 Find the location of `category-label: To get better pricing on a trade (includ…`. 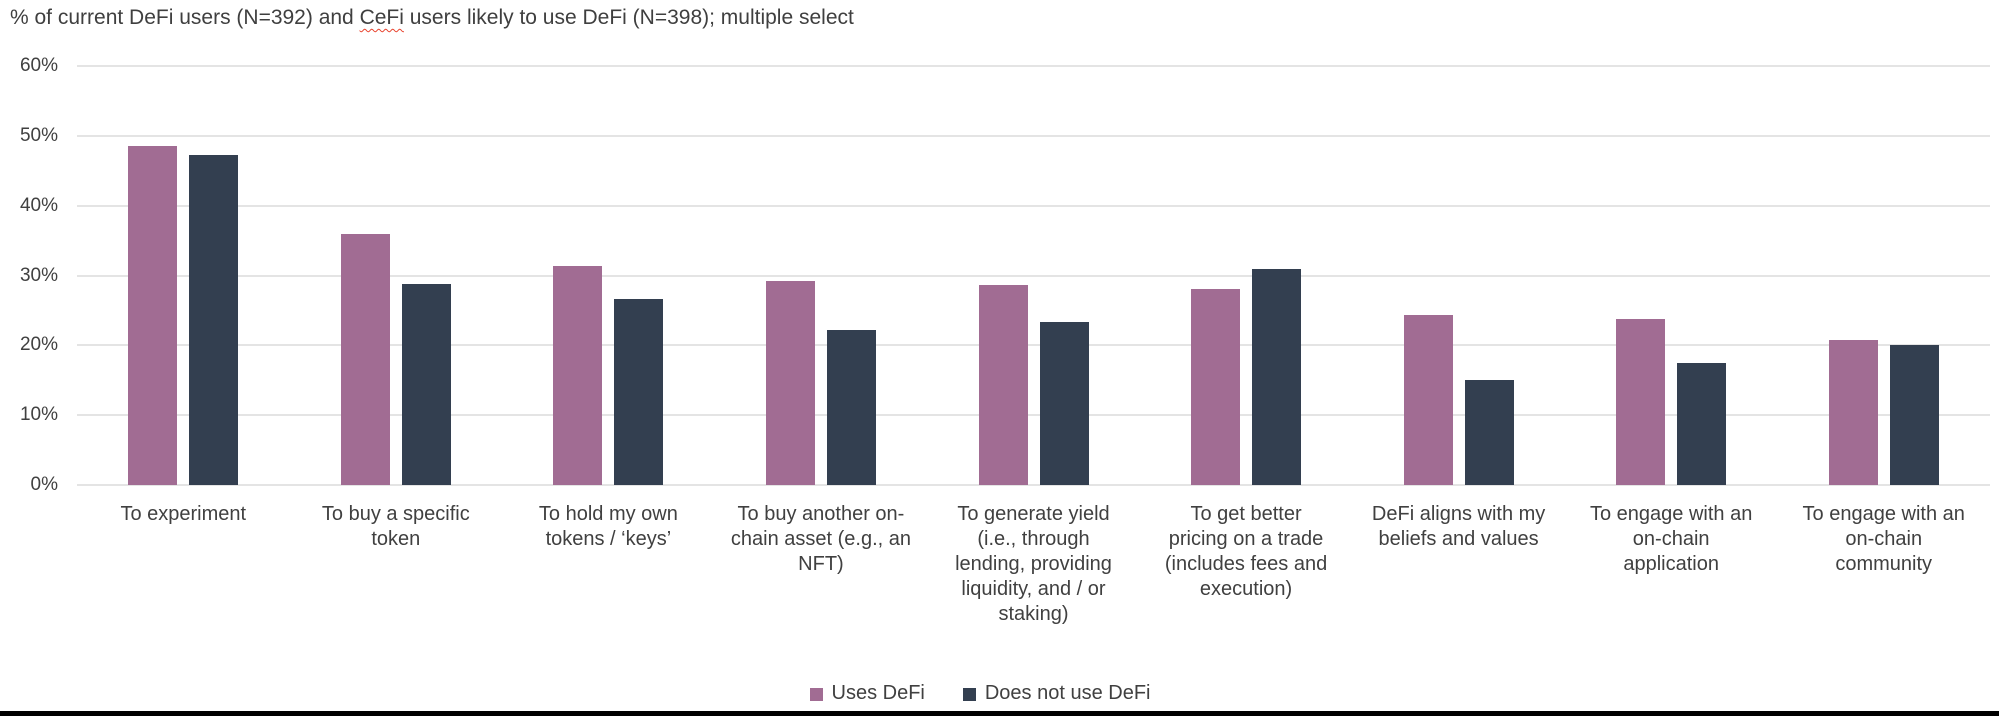

category-label: To get better pricing on a trade (includ… is located at coordinates (1246, 551).